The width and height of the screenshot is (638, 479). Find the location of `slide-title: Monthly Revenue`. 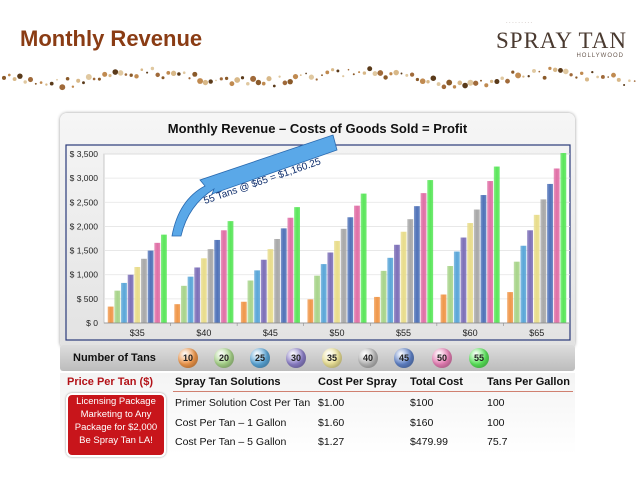

slide-title: Monthly Revenue is located at coordinates (111, 38).